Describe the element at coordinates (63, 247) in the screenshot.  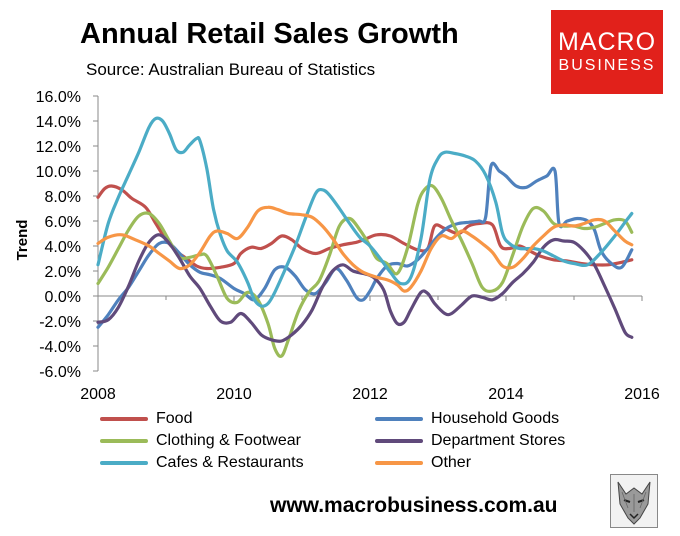
I see `y-tick-label: 4.0%` at that location.